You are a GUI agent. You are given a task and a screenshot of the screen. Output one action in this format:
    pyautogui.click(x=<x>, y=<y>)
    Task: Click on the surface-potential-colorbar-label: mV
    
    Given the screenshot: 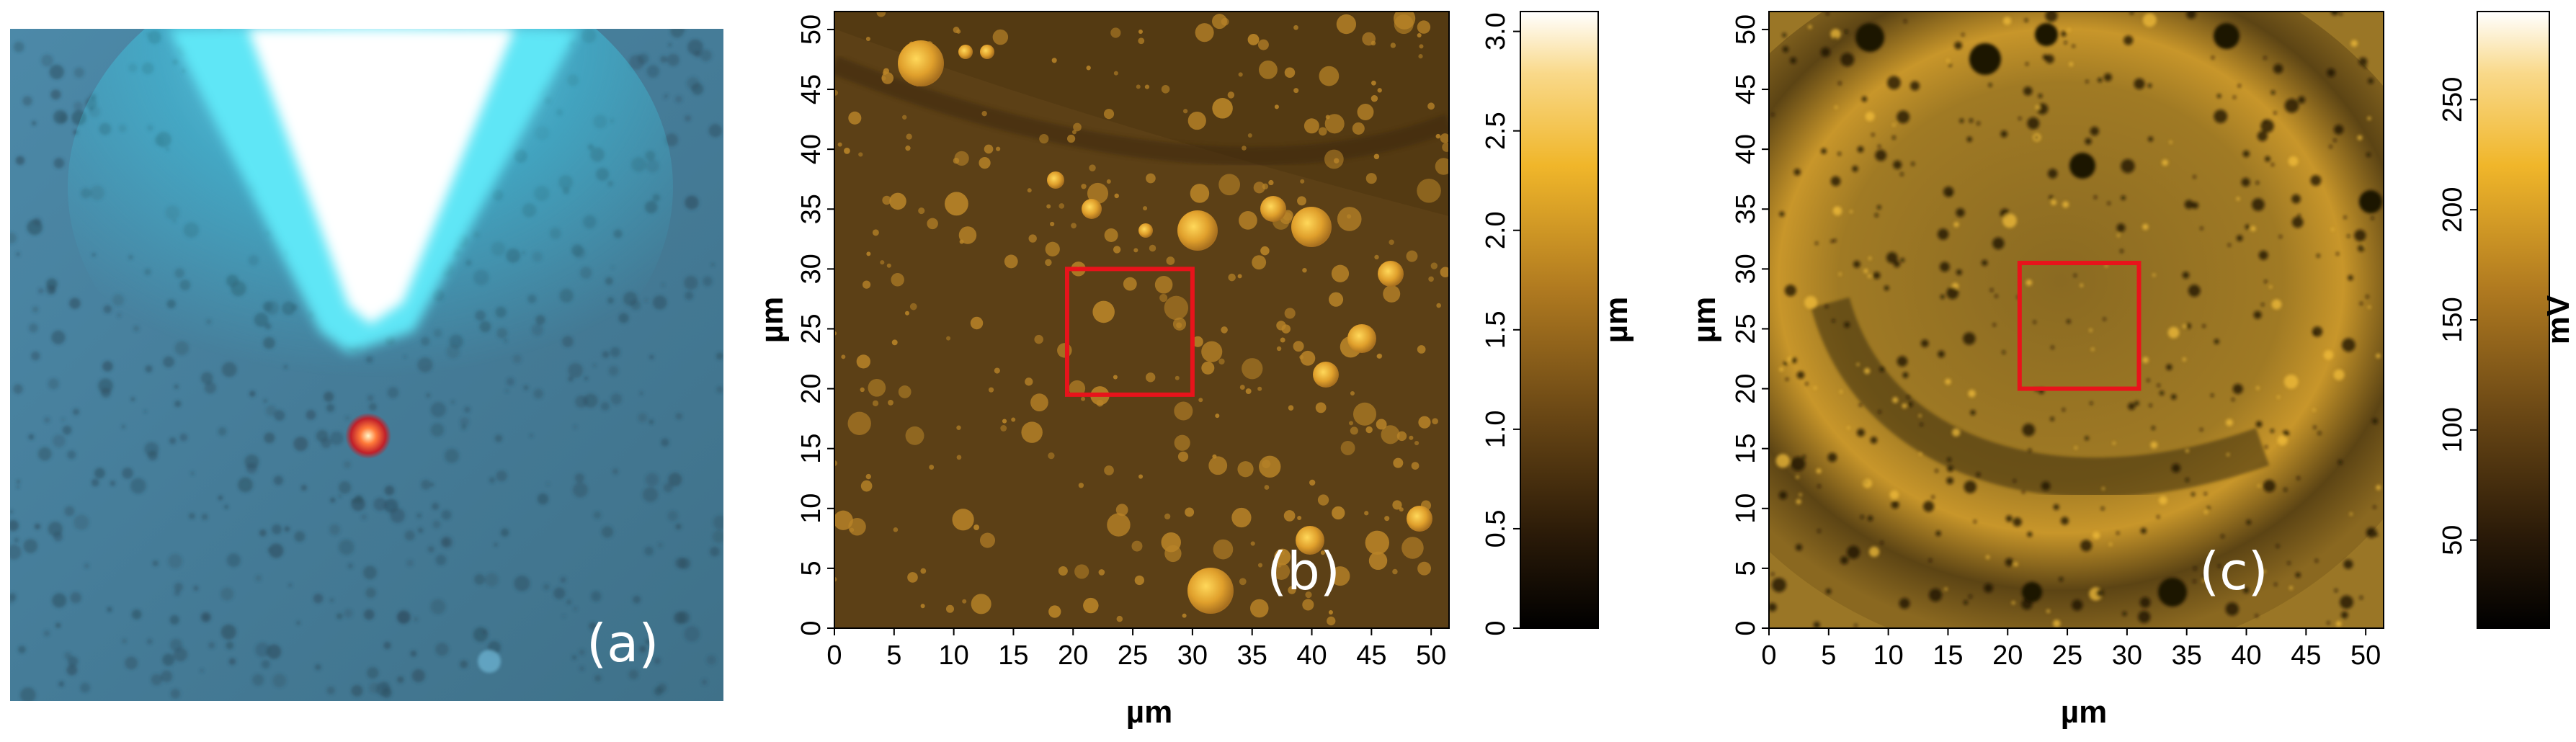 What is the action you would take?
    pyautogui.click(x=2558, y=319)
    